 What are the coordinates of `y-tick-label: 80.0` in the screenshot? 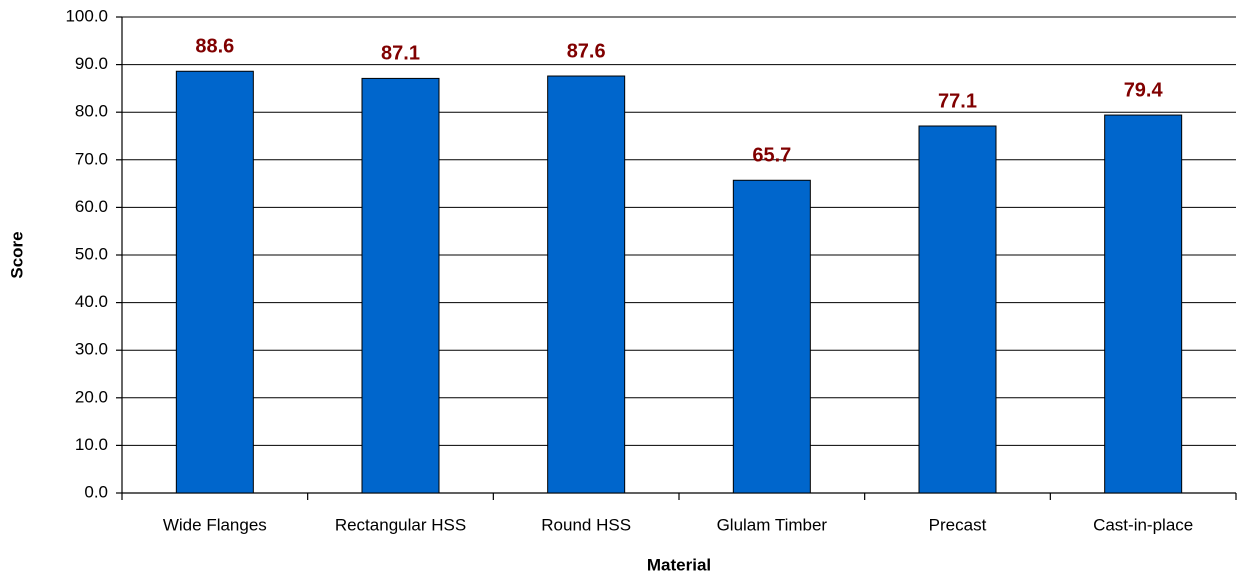 It's located at (91, 111).